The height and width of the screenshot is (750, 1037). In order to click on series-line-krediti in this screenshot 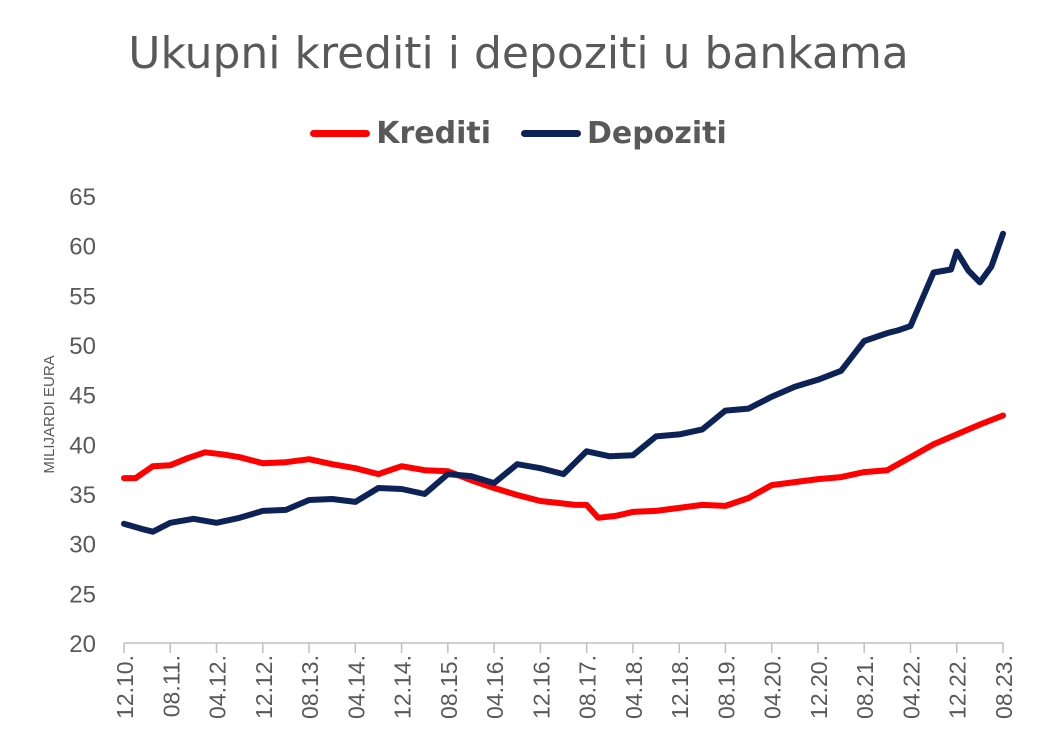, I will do `click(563, 466)`.